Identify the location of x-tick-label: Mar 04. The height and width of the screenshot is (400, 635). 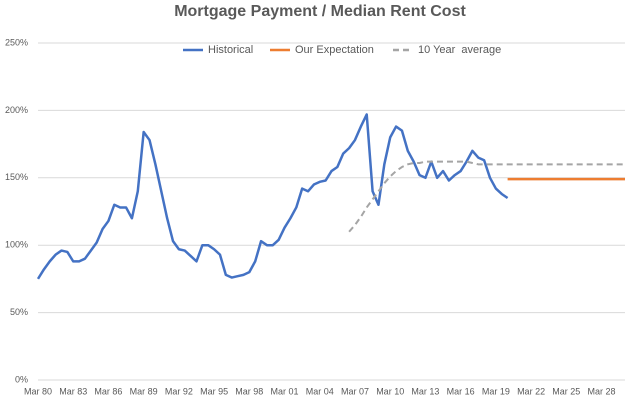
(320, 391).